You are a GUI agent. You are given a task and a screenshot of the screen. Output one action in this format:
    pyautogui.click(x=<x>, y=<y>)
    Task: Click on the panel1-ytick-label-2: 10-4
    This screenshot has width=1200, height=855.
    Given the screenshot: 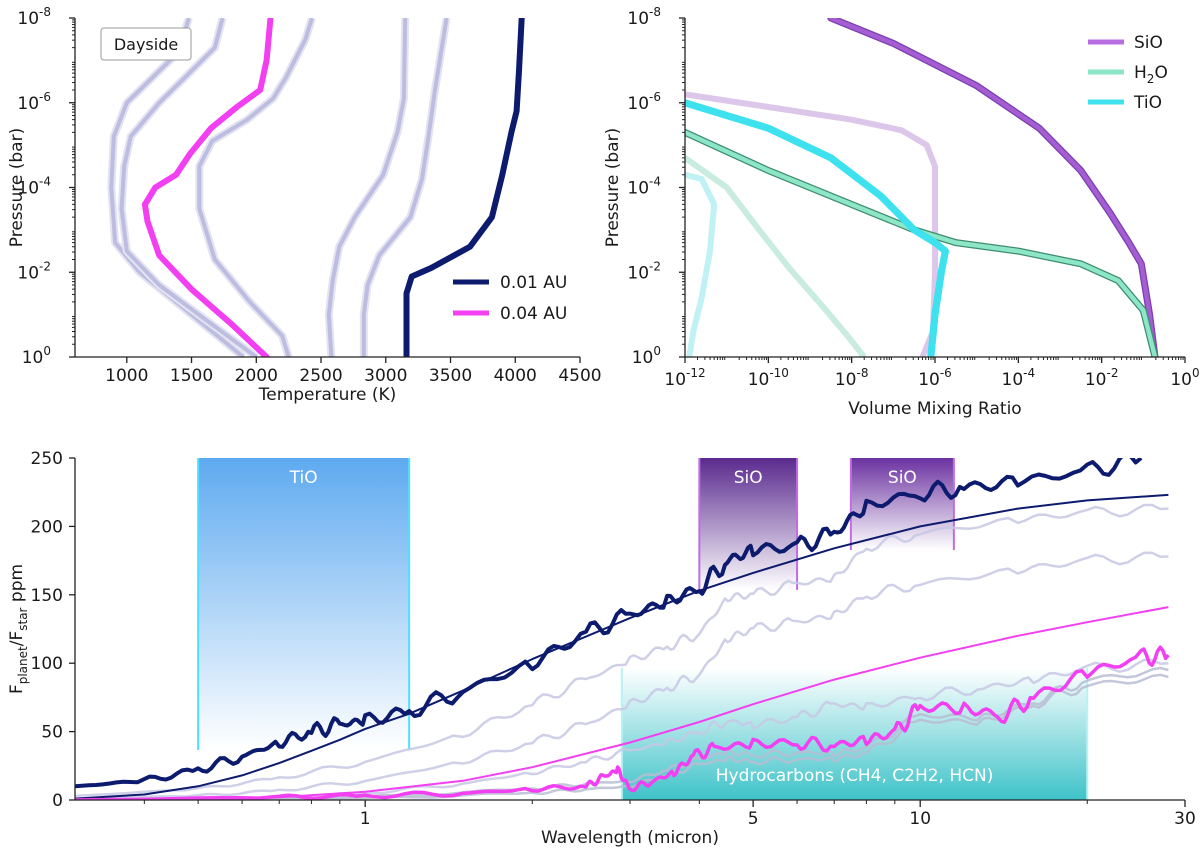 What is the action you would take?
    pyautogui.click(x=34, y=187)
    